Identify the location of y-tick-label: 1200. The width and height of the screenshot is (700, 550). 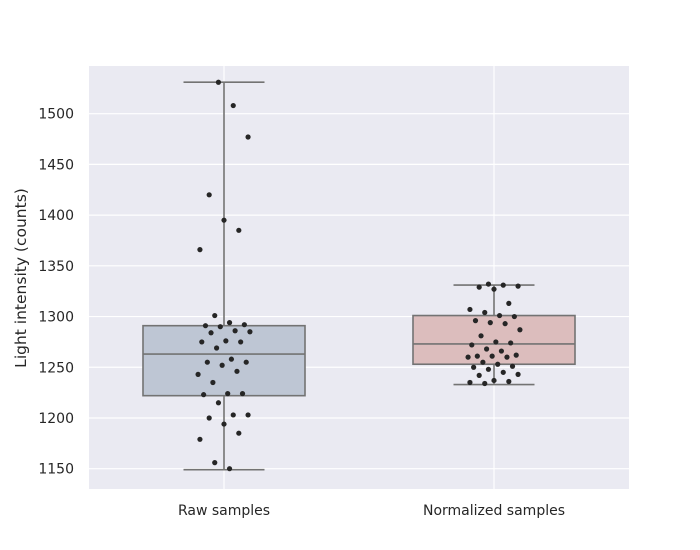
(56, 419).